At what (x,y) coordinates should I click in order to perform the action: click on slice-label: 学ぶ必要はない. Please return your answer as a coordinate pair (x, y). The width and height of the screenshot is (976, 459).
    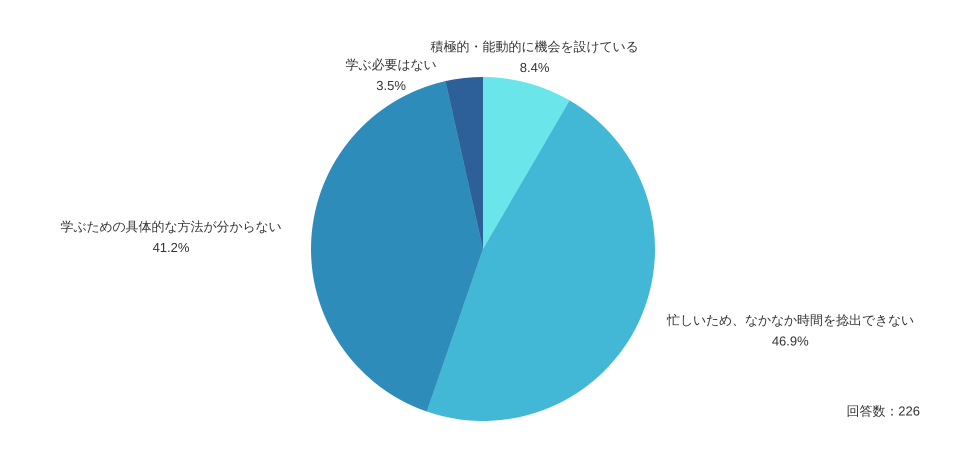
    Looking at the image, I should click on (391, 64).